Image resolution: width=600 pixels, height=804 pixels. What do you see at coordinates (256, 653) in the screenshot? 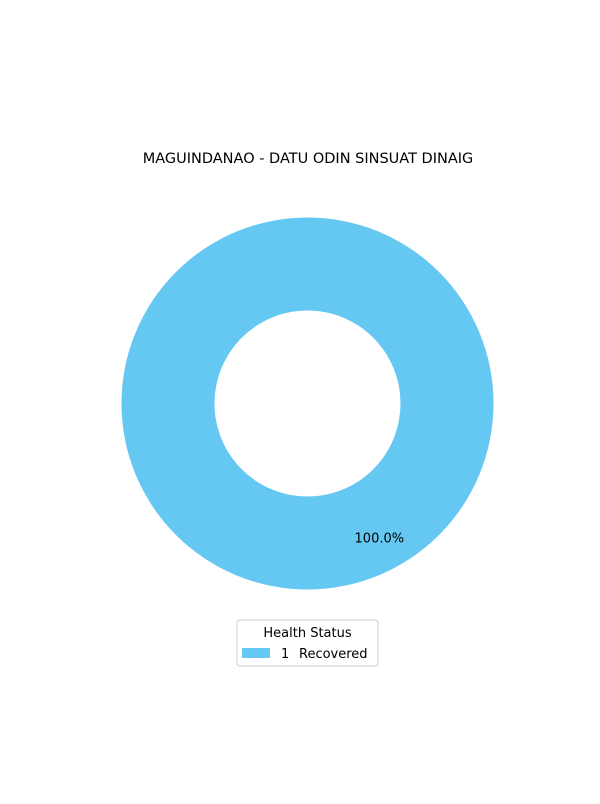
I see `legend-swatch` at bounding box center [256, 653].